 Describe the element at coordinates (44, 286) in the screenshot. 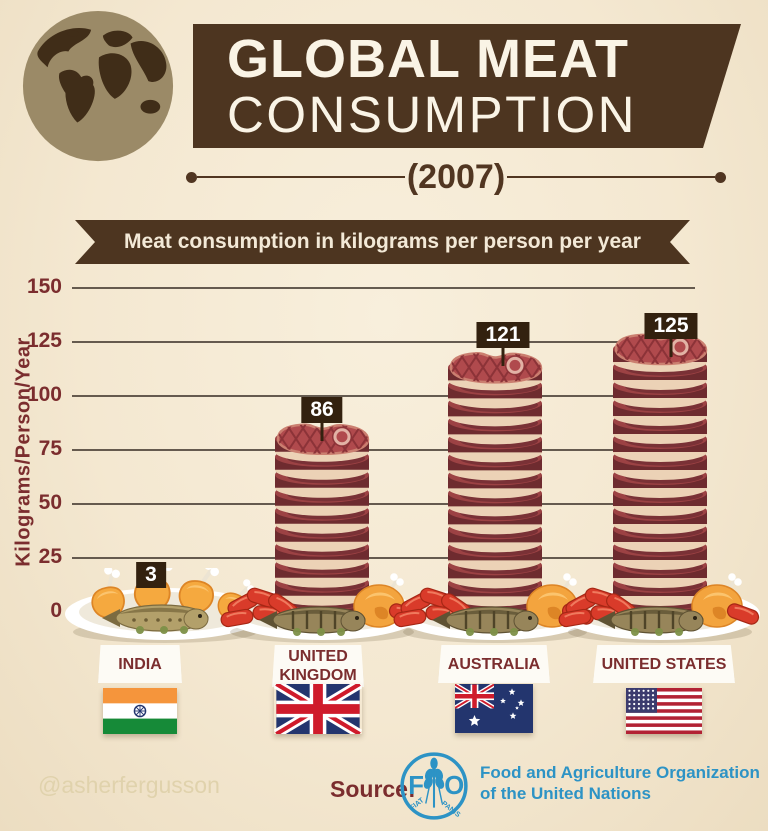

I see `y-tick-label: 150` at that location.